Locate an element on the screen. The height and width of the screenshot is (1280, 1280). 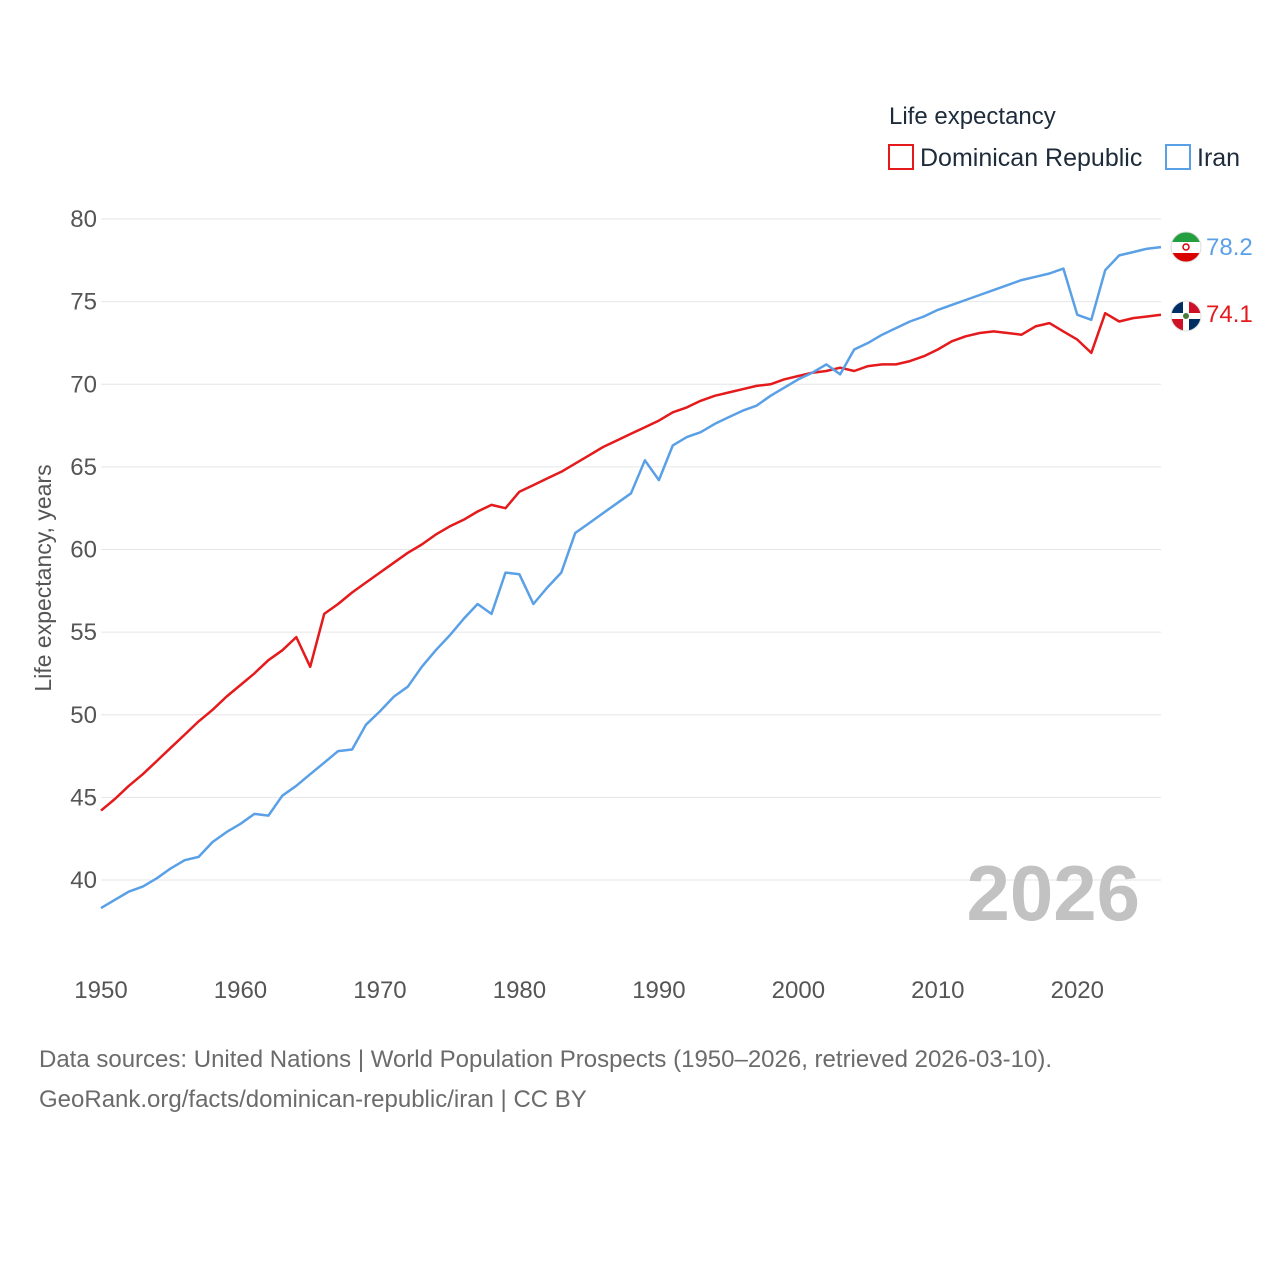
legend-swatch-dominican-republic is located at coordinates (901, 157).